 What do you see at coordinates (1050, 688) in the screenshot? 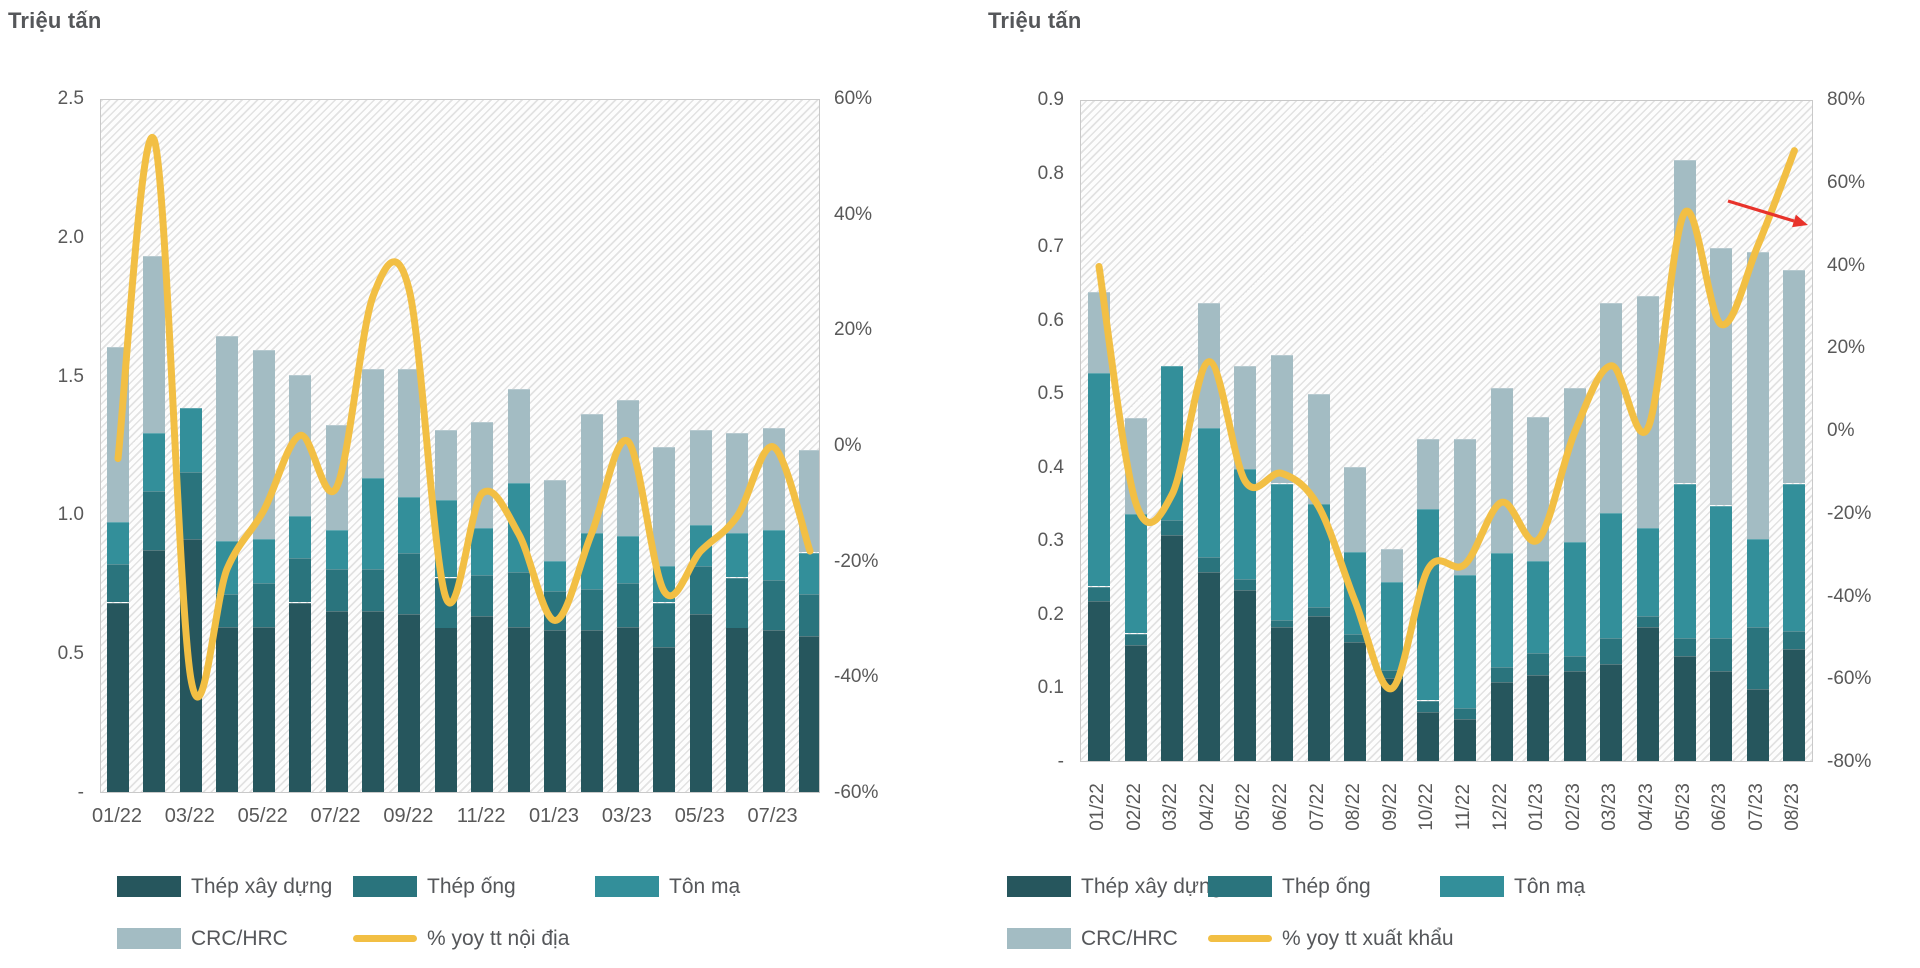
I see `y-left-tick-label: 0.1` at bounding box center [1050, 688].